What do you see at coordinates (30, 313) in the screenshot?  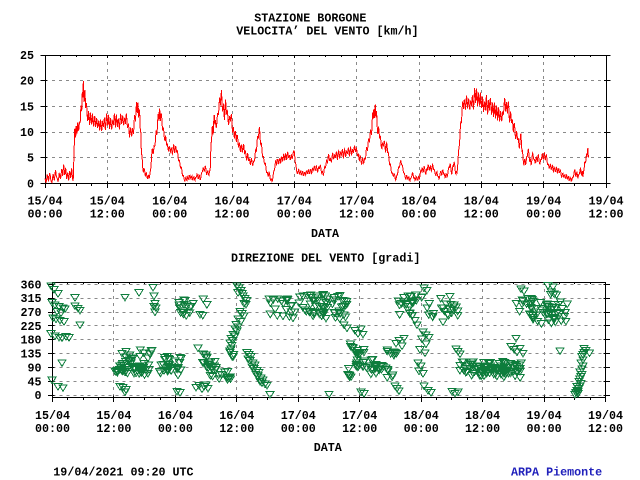 I see `svg-text: 270` at bounding box center [30, 313].